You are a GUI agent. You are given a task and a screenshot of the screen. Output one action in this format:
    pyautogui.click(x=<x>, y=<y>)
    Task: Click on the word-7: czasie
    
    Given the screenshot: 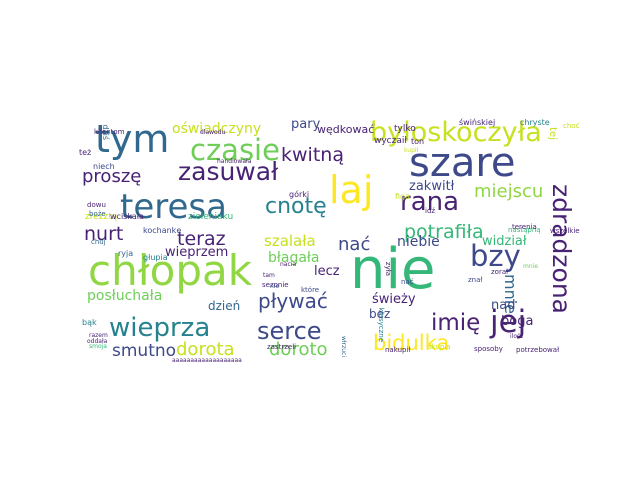 What is the action you would take?
    pyautogui.click(x=235, y=150)
    